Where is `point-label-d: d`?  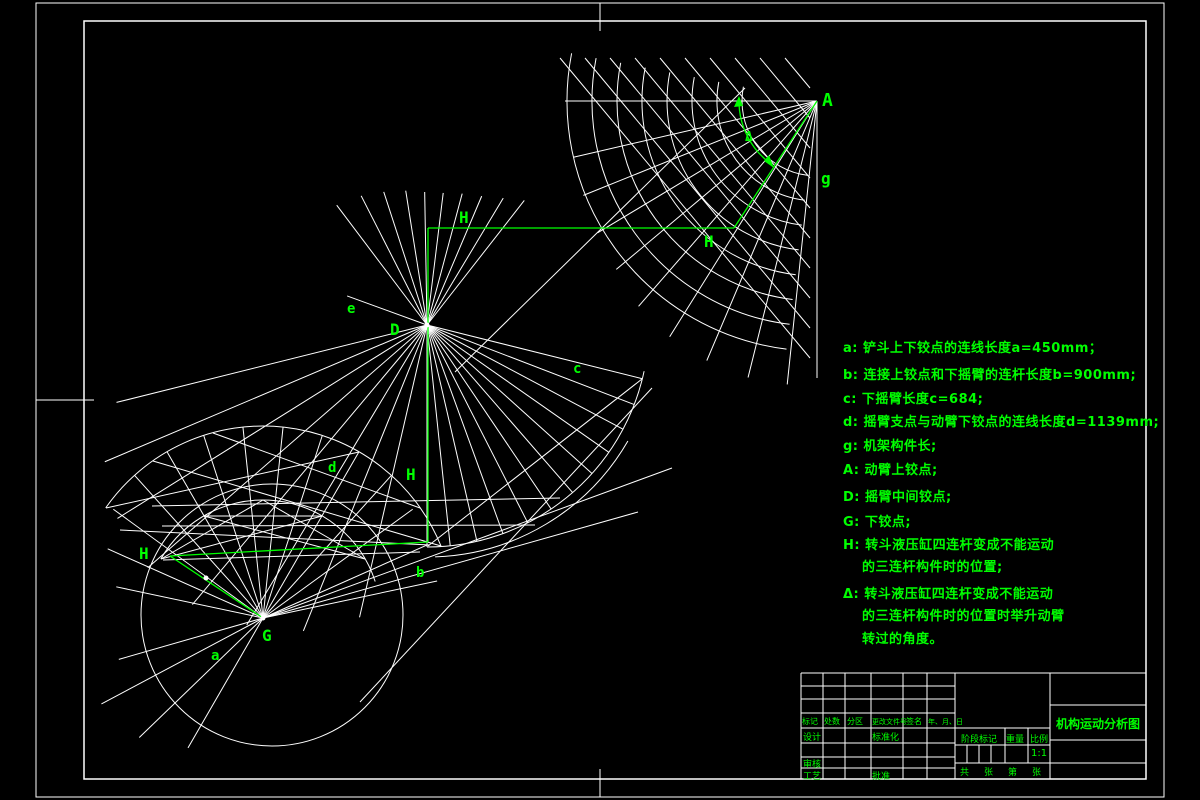 point-label-d: d is located at coordinates (332, 468).